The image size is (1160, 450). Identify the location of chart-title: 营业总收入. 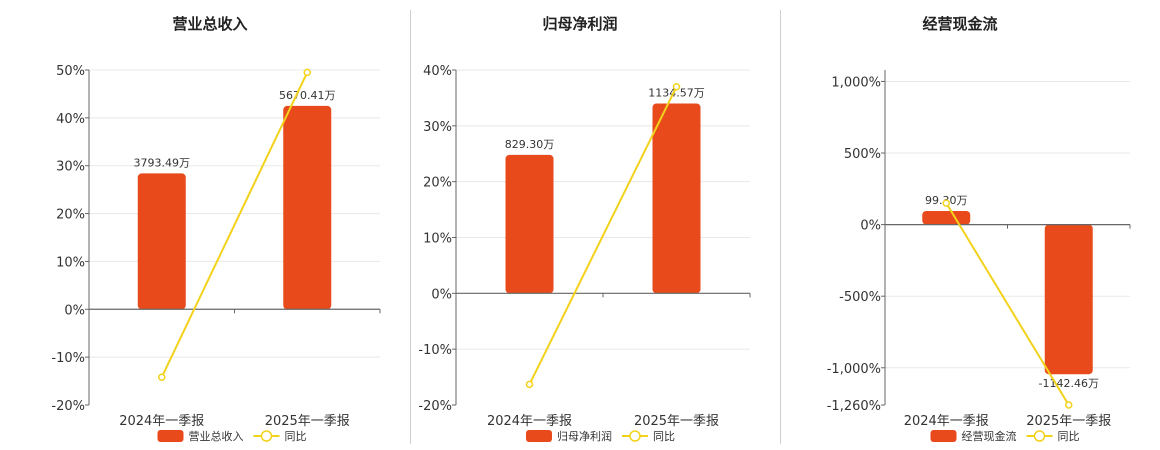
(209, 24).